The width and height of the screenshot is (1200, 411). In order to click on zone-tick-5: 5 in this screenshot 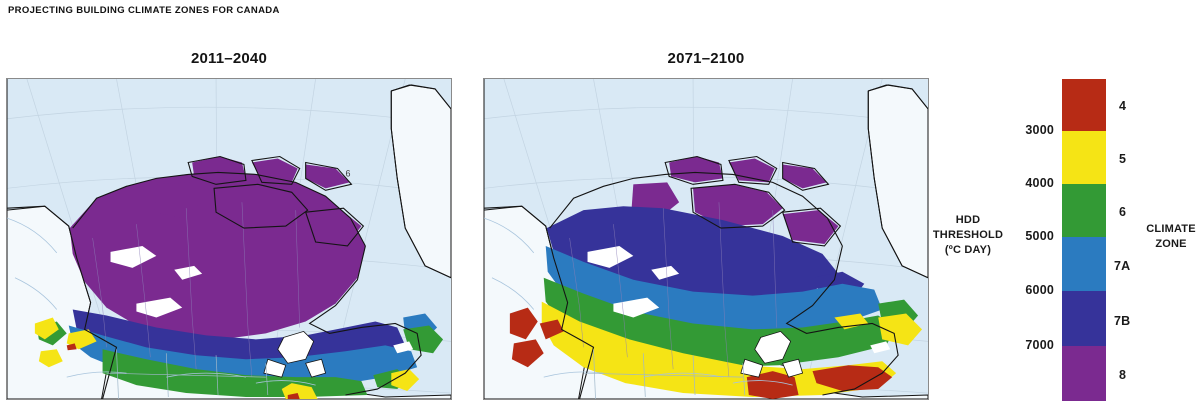, I will do `click(1123, 159)`.